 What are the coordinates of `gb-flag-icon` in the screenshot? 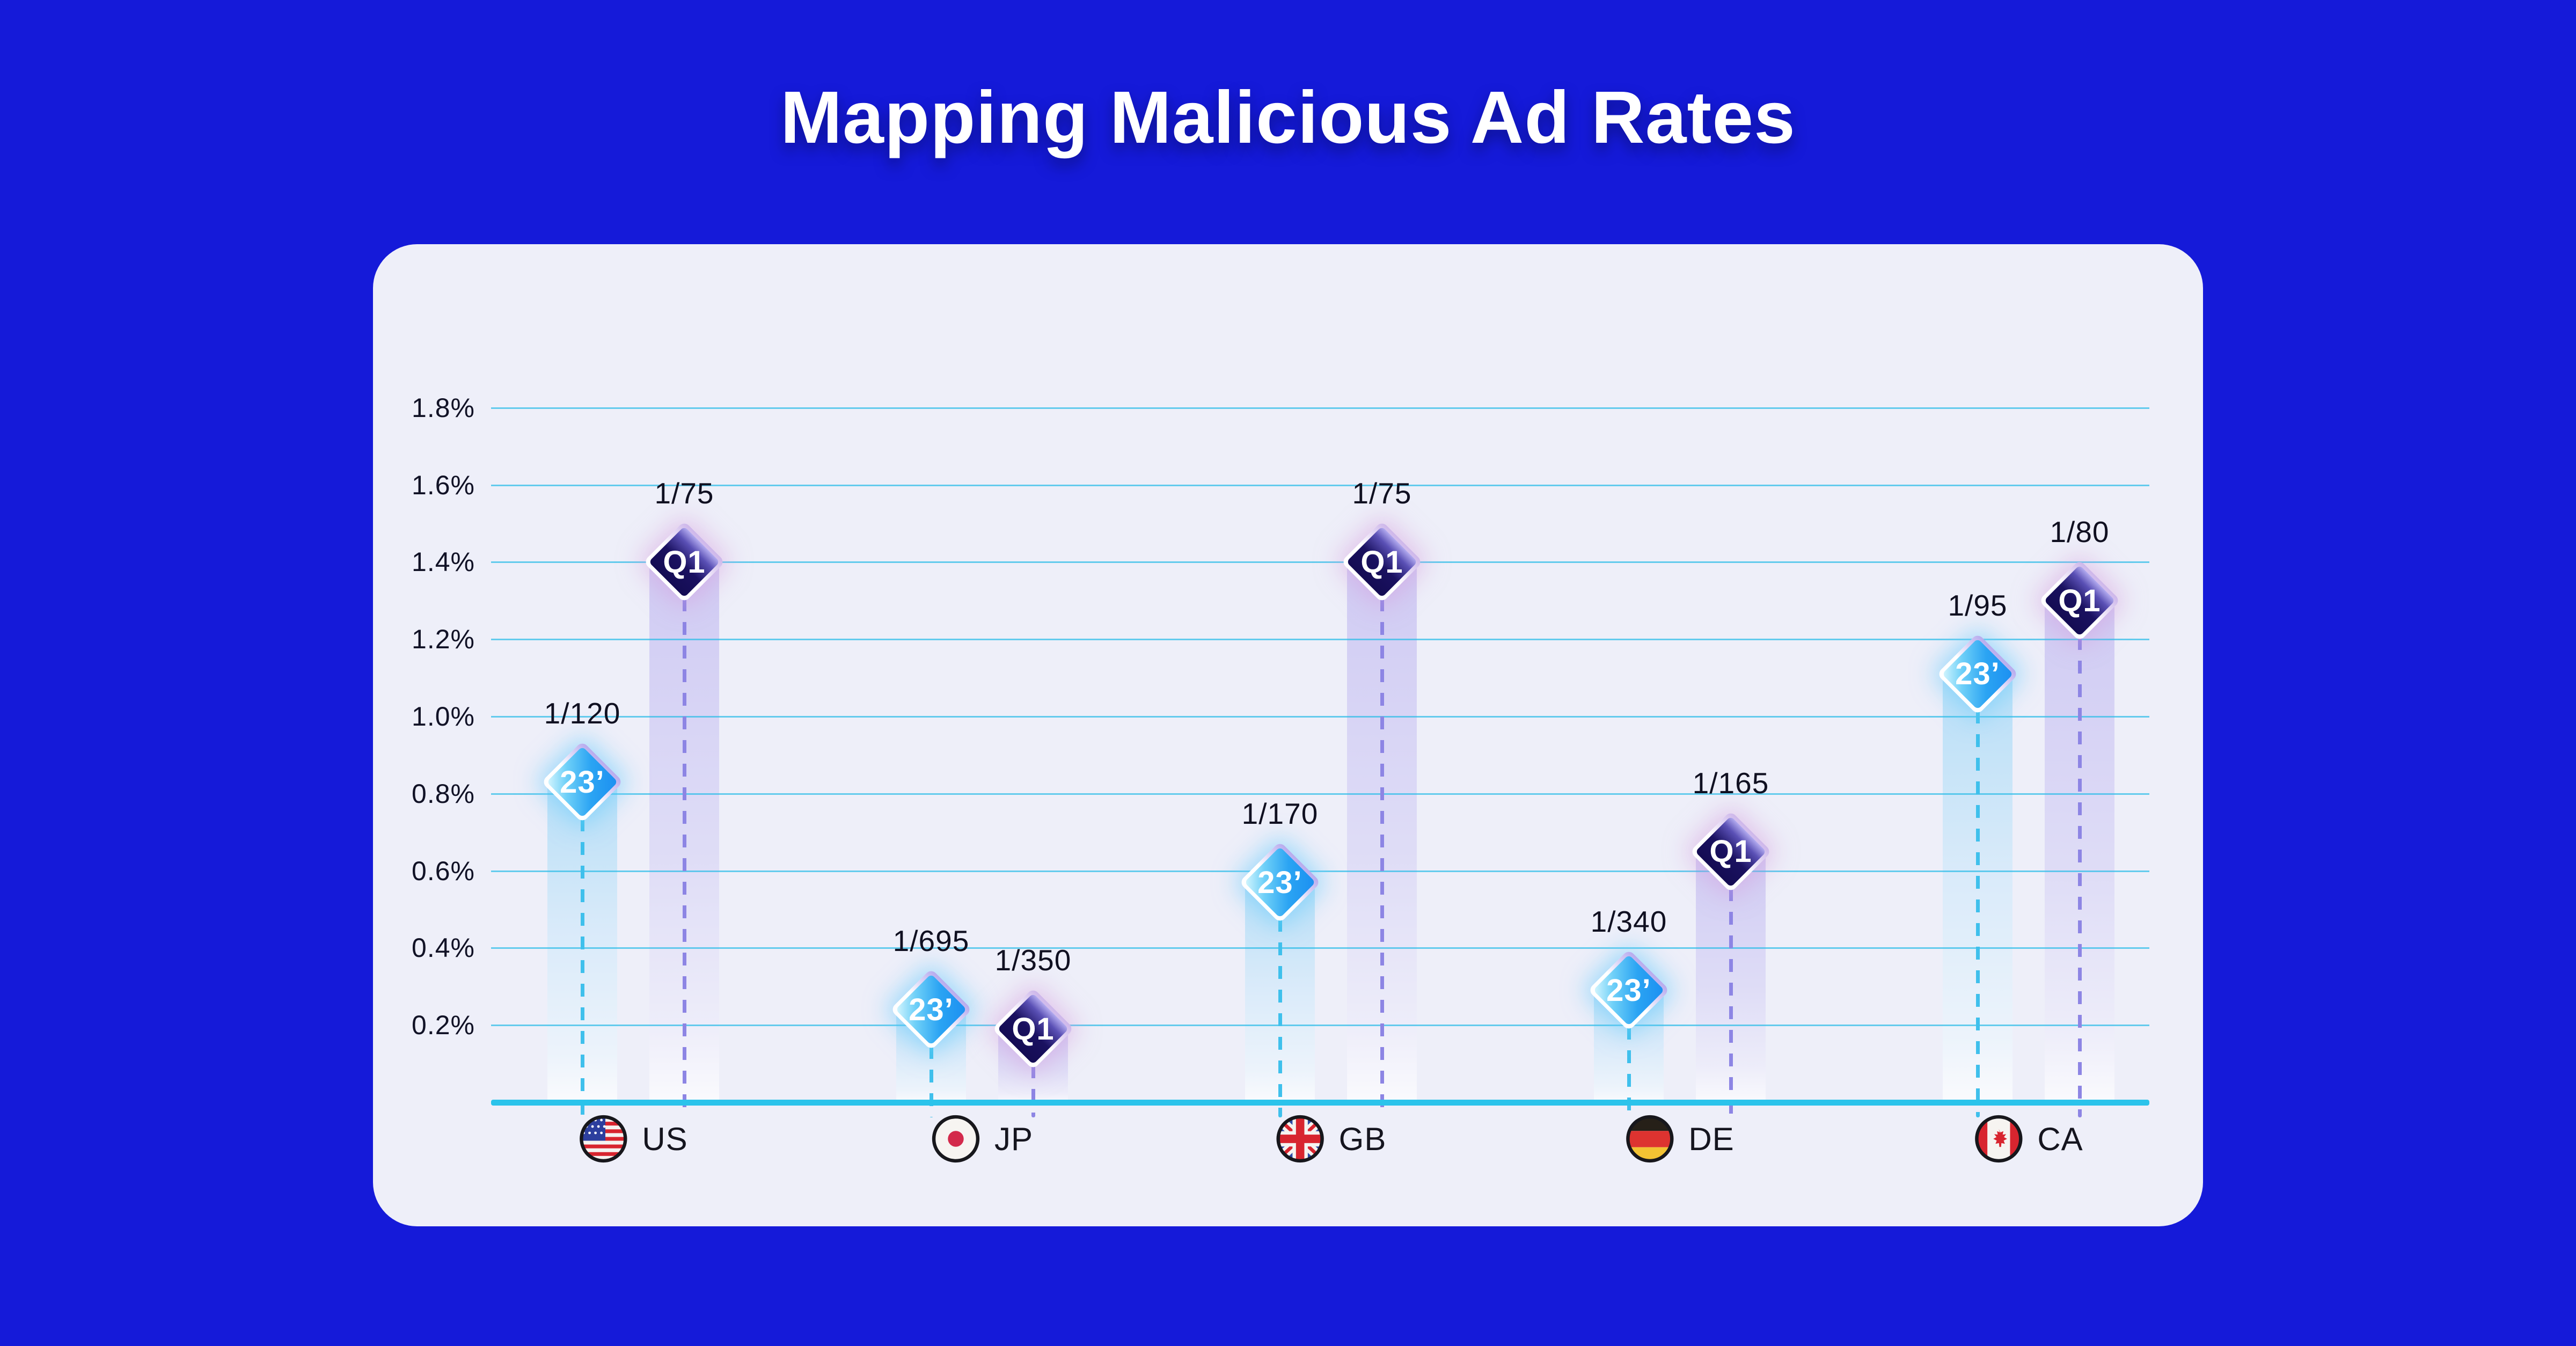 It's located at (1300, 1139).